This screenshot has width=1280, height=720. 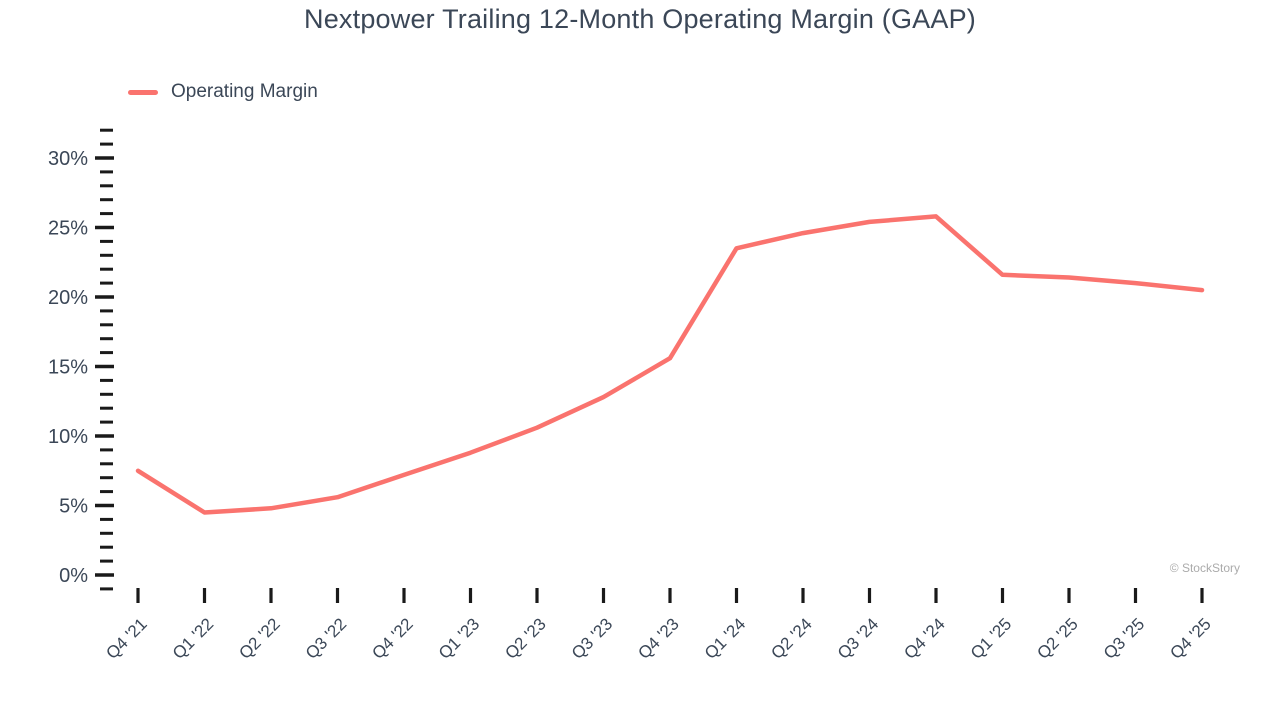 What do you see at coordinates (68, 159) in the screenshot?
I see `y-tick-label: 30%` at bounding box center [68, 159].